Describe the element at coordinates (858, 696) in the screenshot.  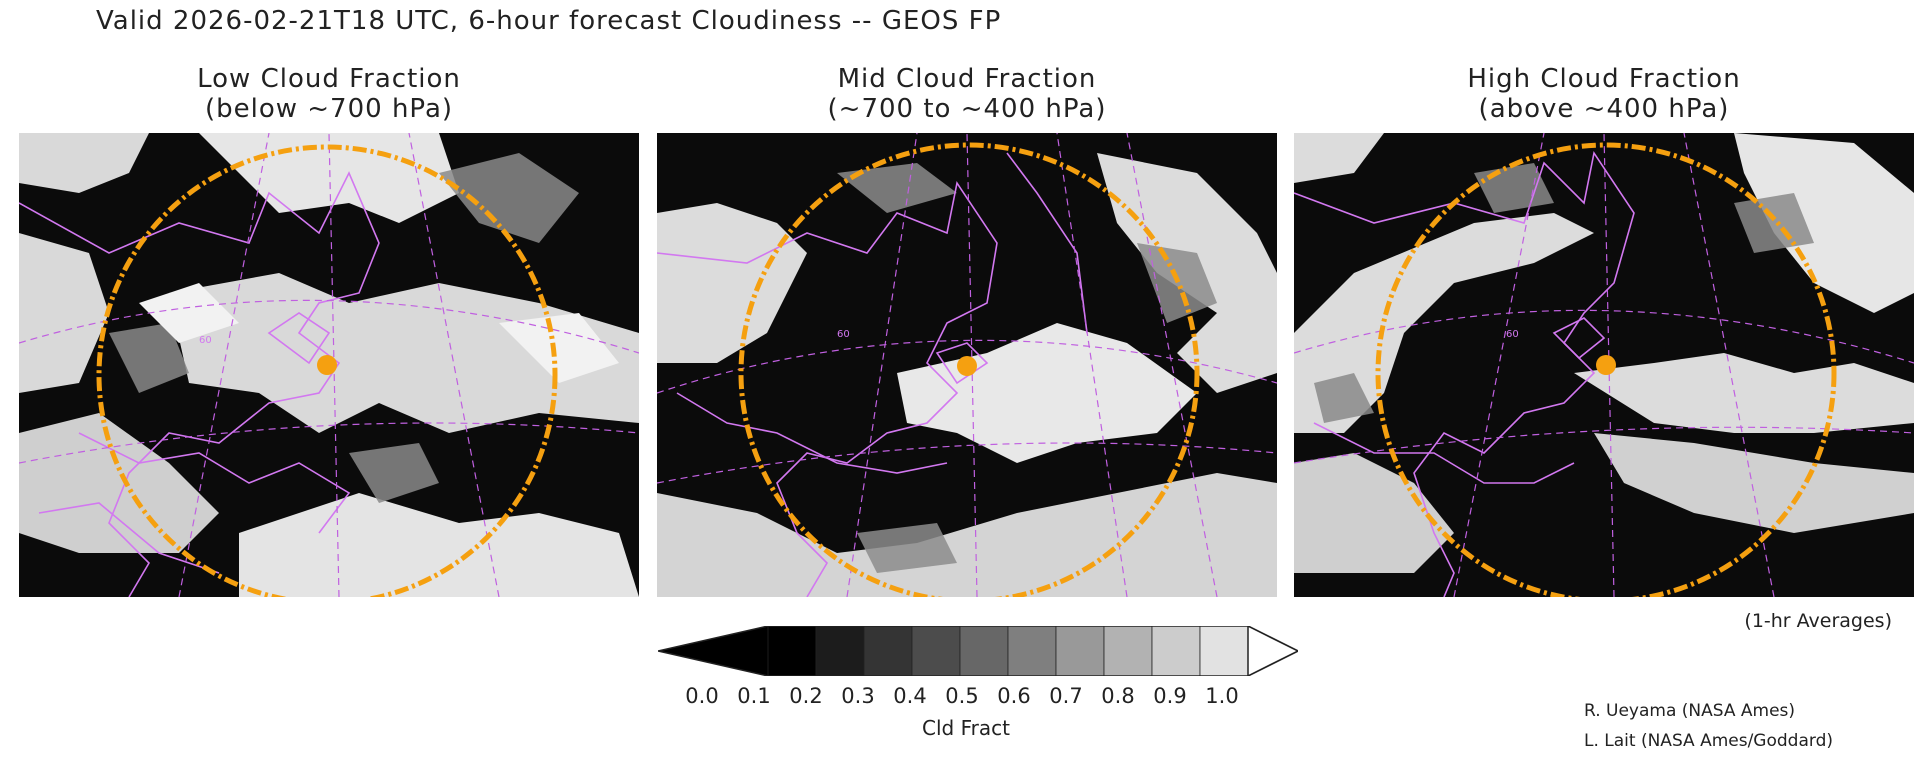
I see `colorbar-tick: 0.3` at that location.